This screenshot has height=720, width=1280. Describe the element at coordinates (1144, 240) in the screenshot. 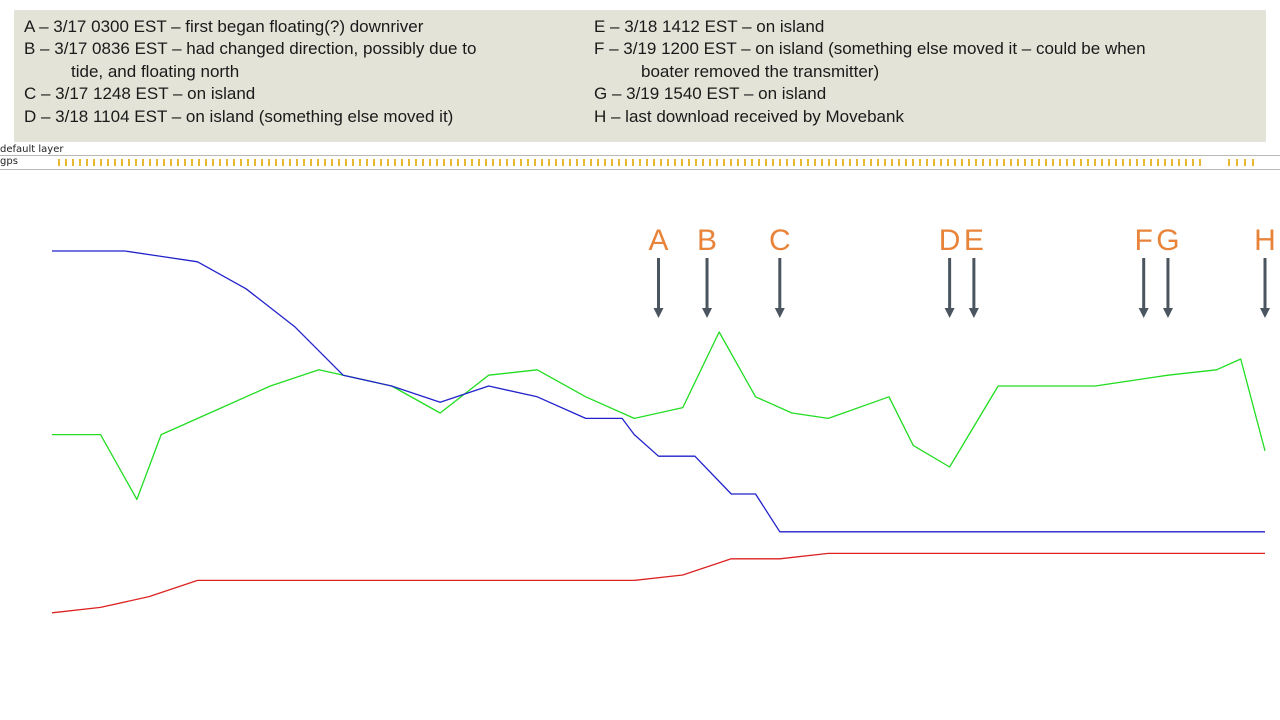

I see `marker-f-label: F` at that location.